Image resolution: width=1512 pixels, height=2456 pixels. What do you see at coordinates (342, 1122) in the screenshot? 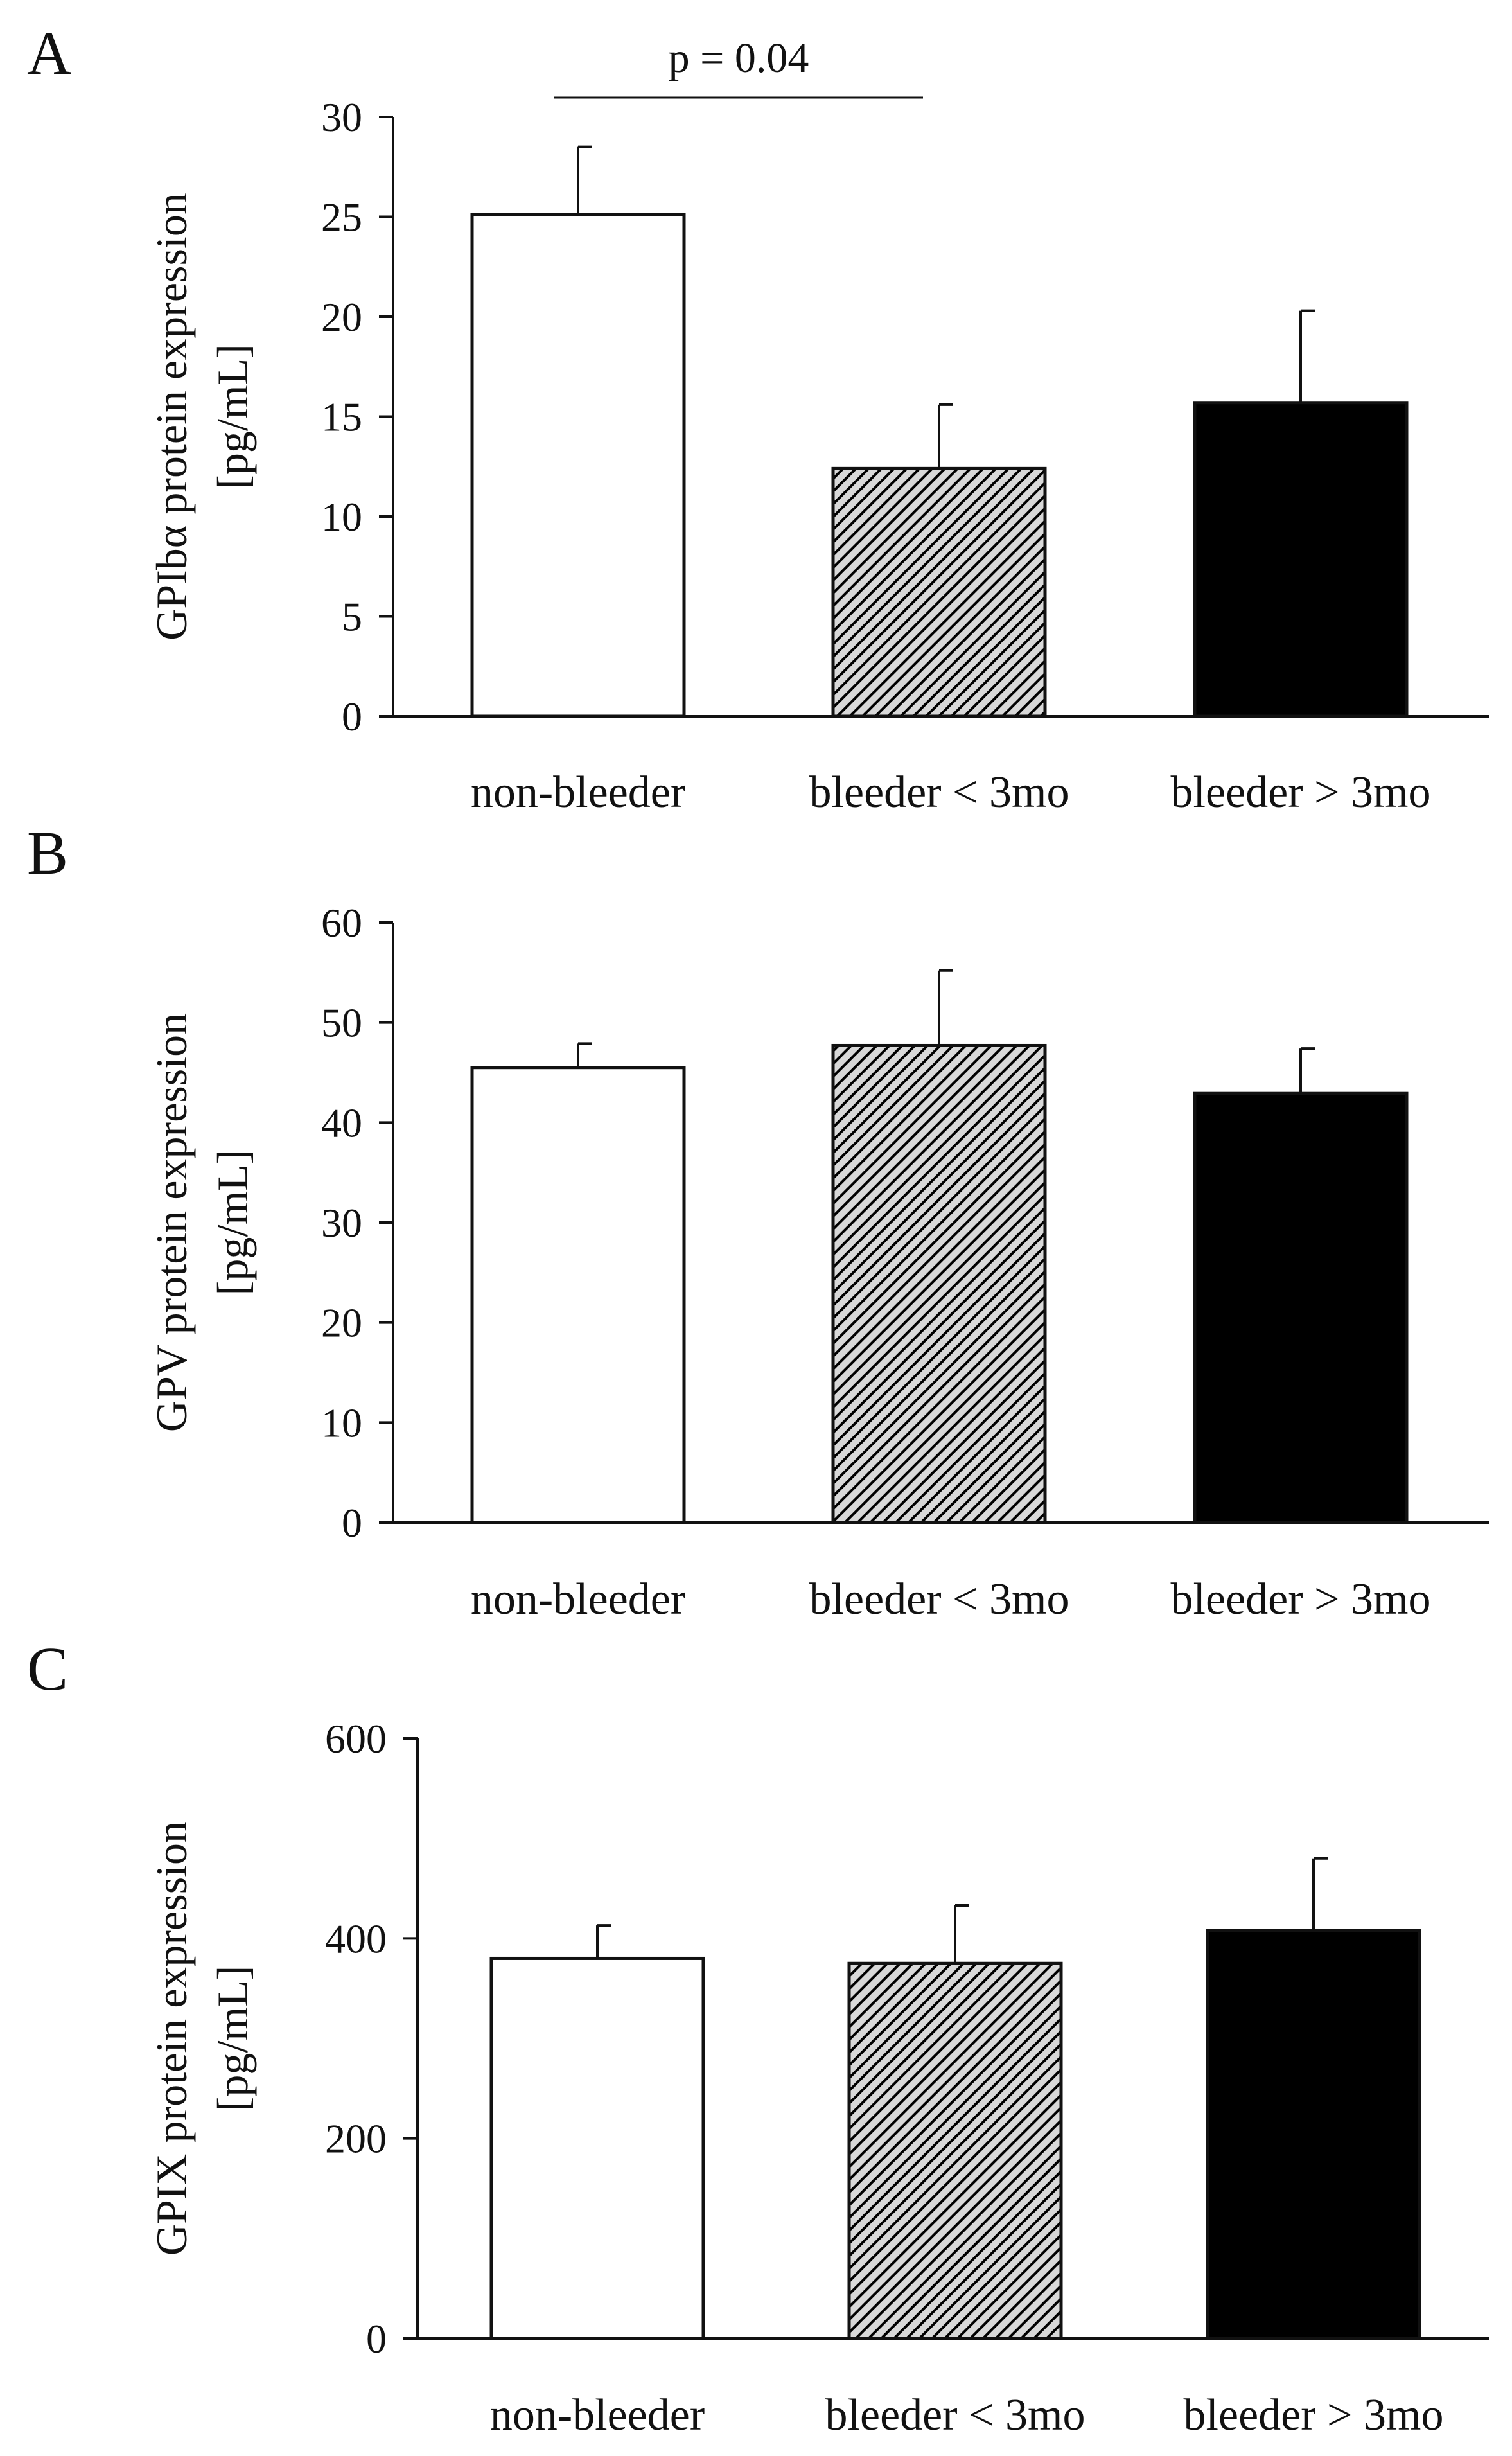
I see `y-tick-label: 40` at bounding box center [342, 1122].